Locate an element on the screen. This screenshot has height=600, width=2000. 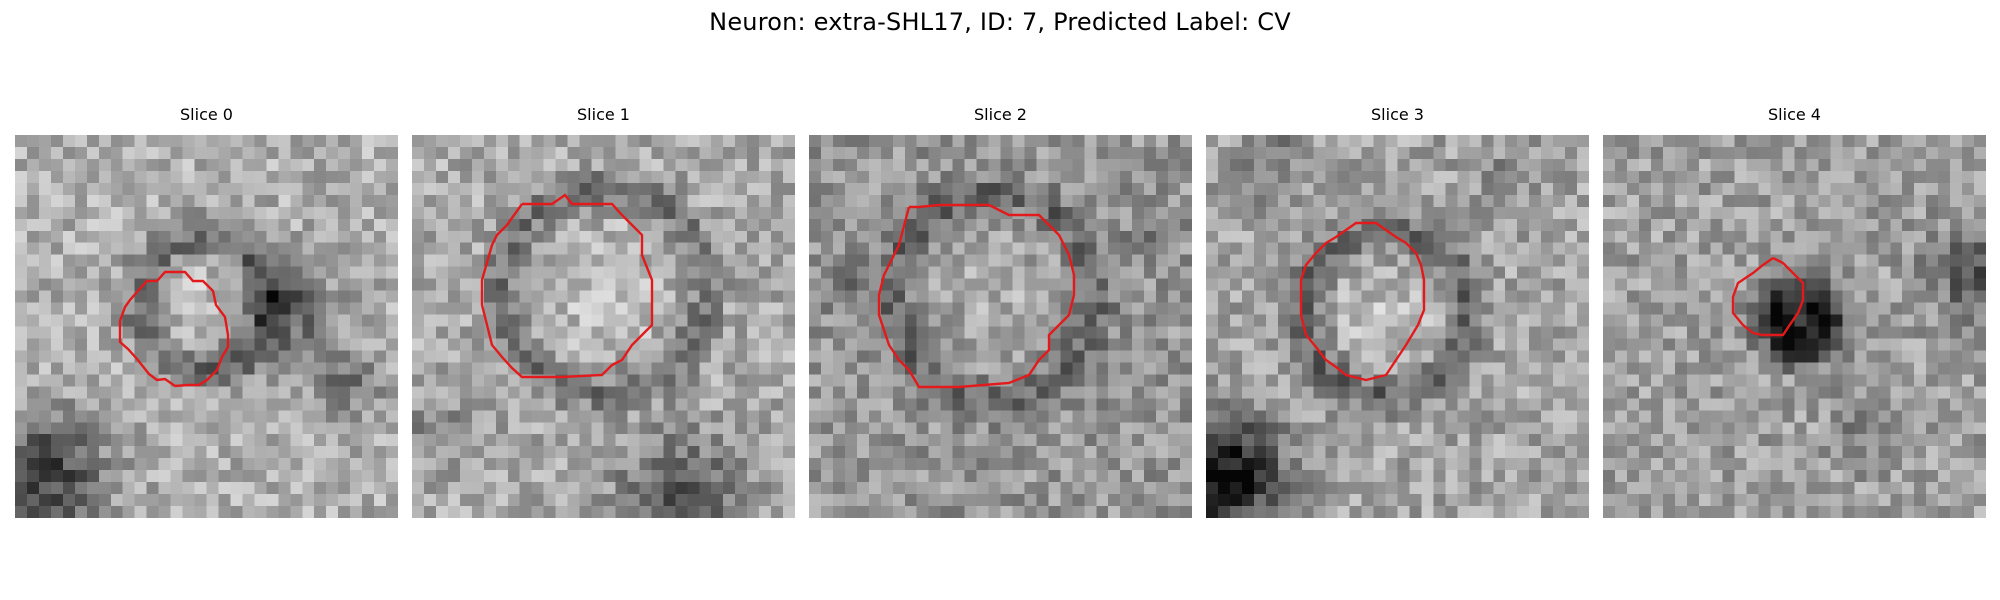
slice-title: Slice 4 is located at coordinates (1794, 114).